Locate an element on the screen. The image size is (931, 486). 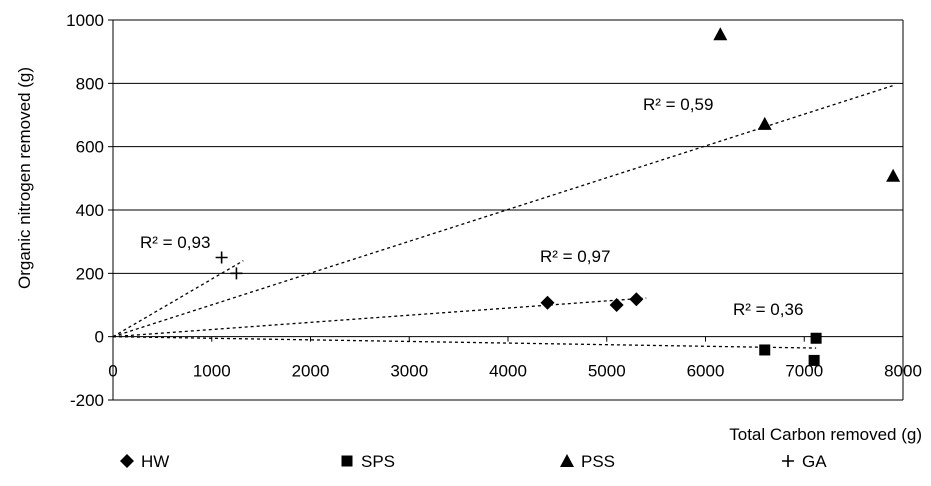
legend-item-hw: HW is located at coordinates (144, 461).